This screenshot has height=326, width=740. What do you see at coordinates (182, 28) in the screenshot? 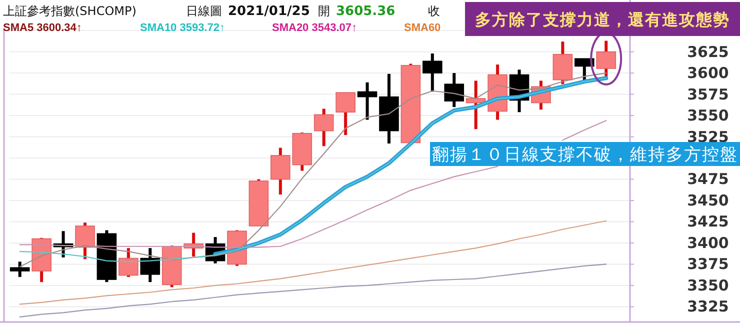
I see `annotation: SMA10 3593.72↑` at bounding box center [182, 28].